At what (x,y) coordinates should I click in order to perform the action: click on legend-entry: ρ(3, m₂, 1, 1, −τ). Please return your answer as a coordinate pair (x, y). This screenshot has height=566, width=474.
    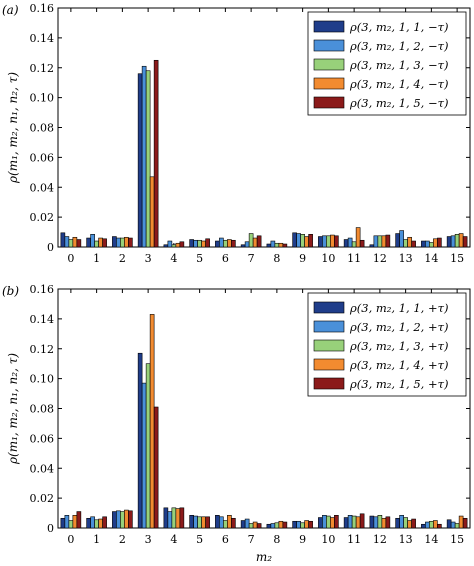
    Looking at the image, I should click on (398, 27).